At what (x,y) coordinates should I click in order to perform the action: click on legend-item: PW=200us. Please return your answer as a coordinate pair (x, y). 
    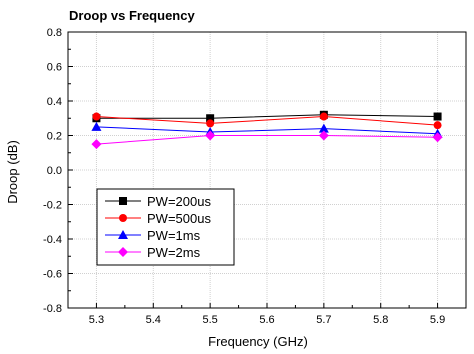
    Looking at the image, I should click on (158, 201).